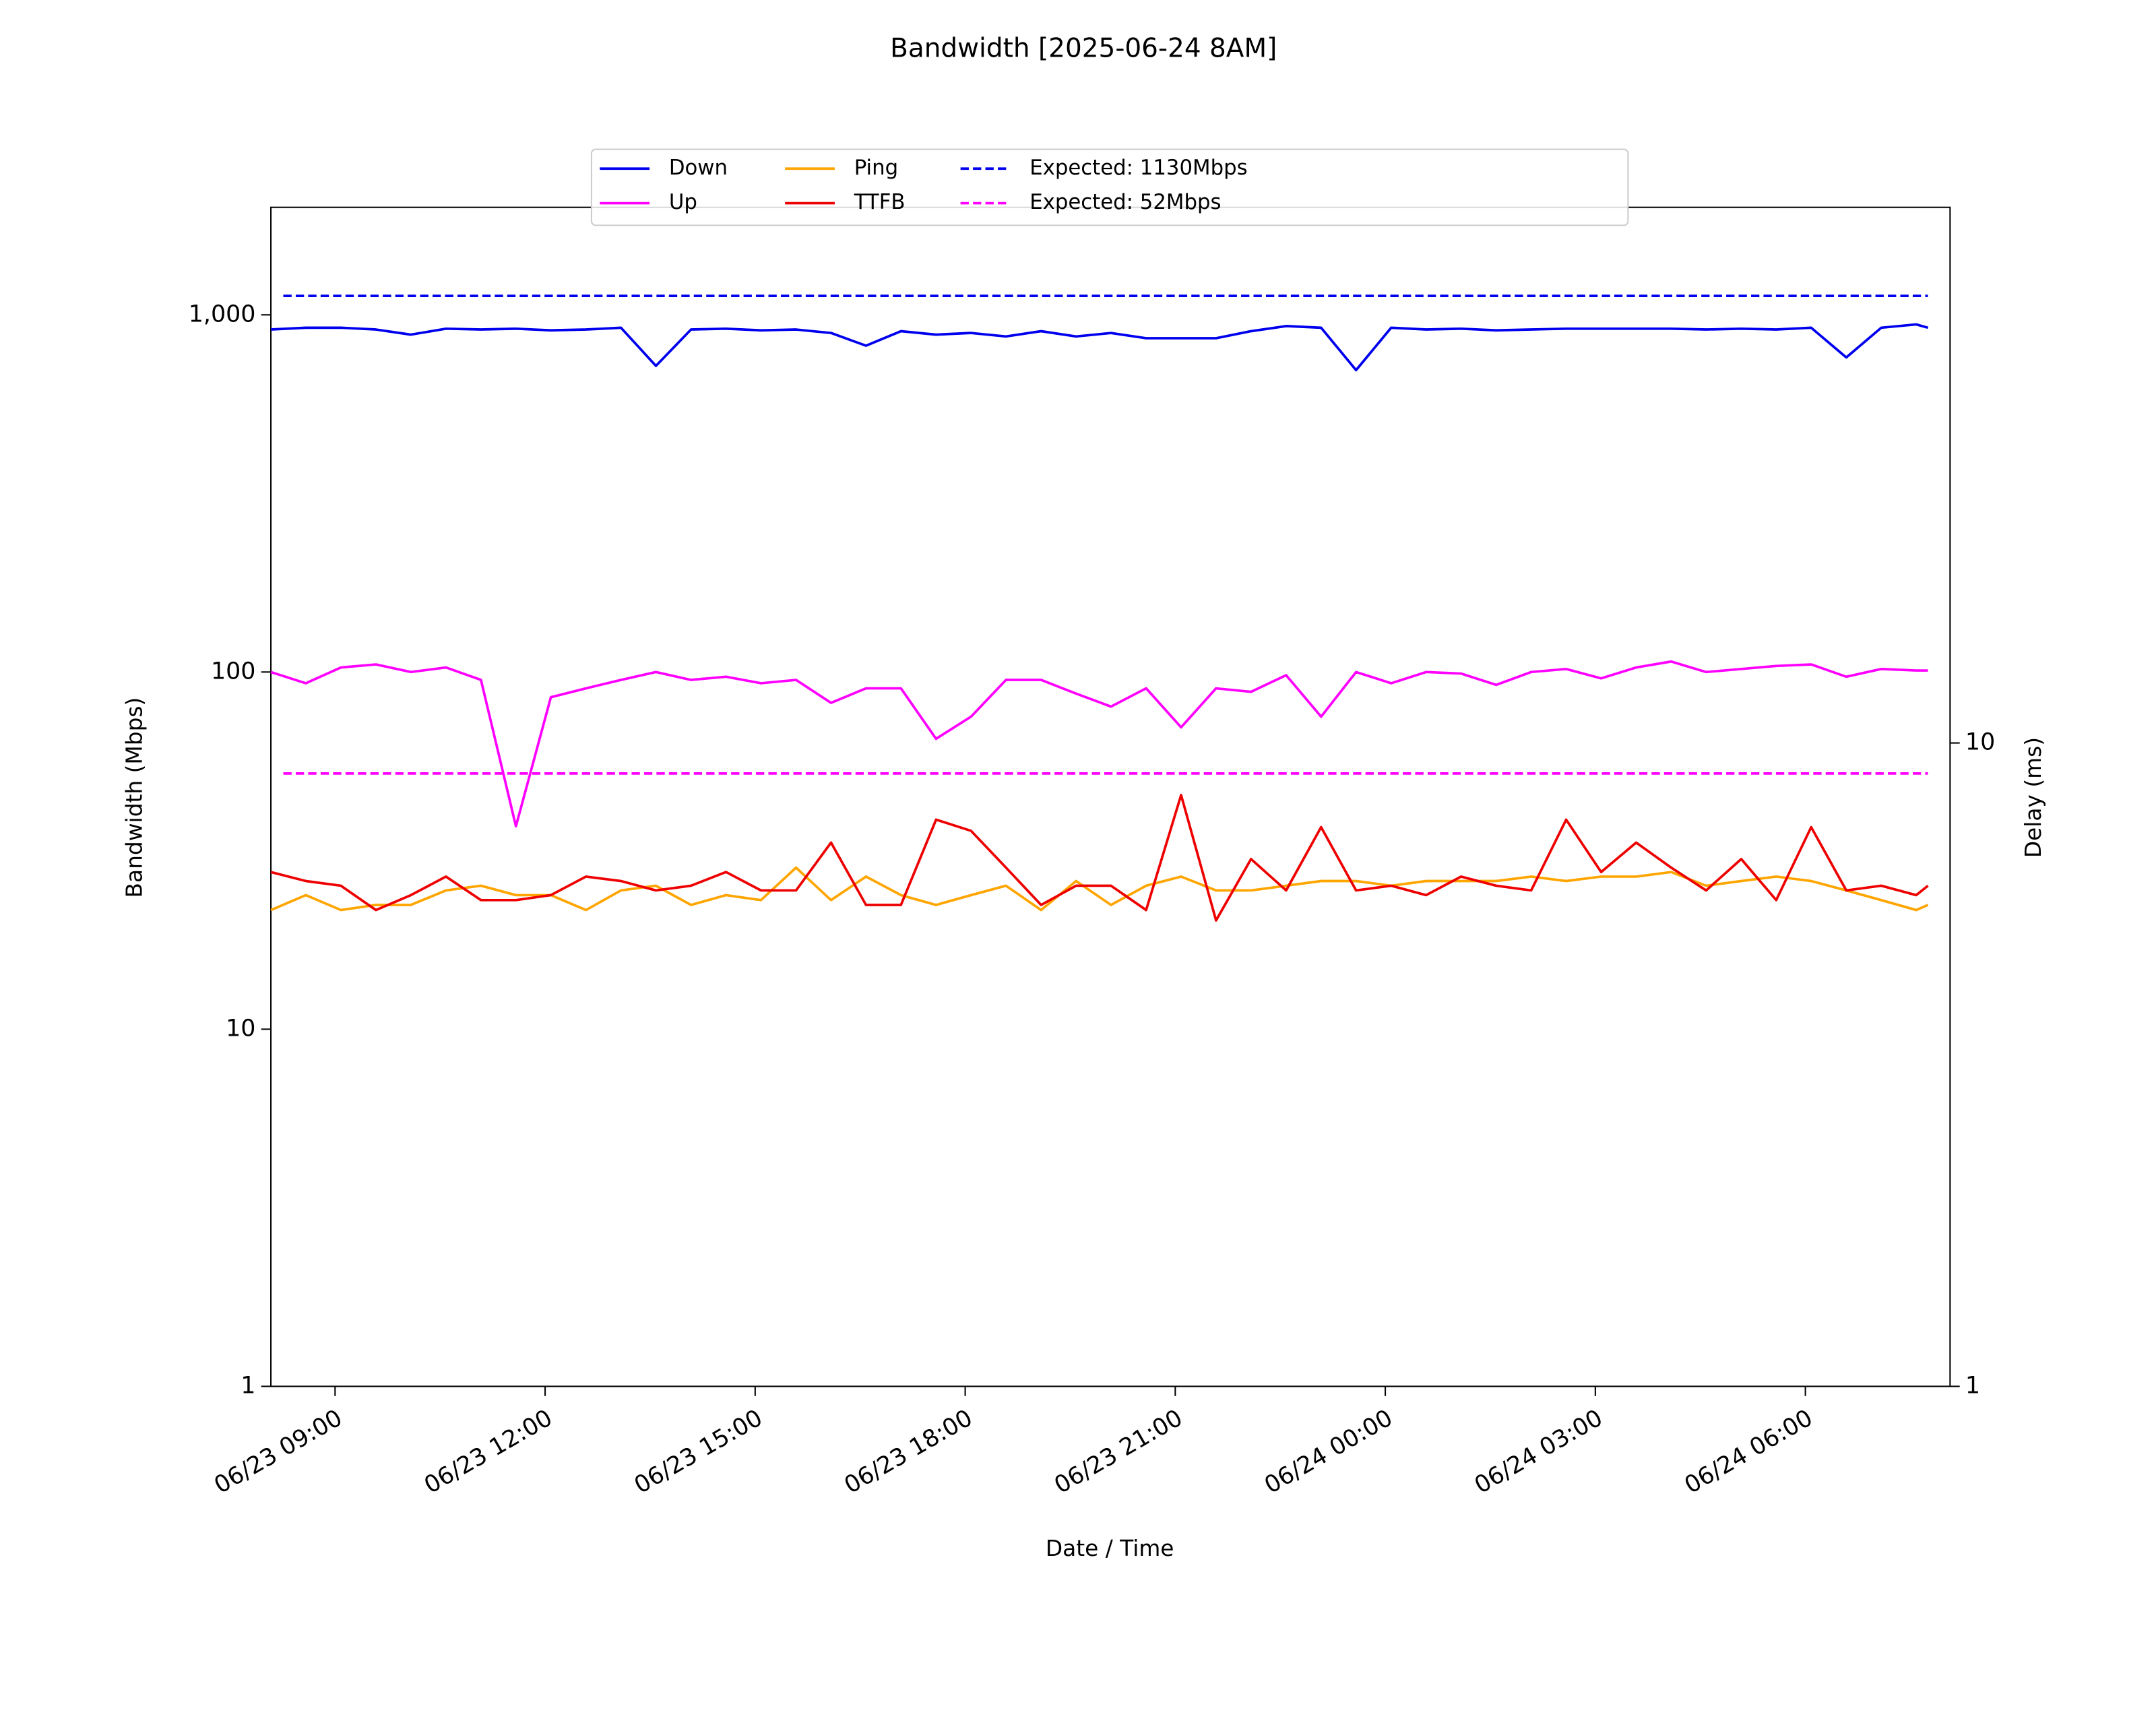 The image size is (2156, 1725). I want to click on legend-label: TTFB, so click(880, 202).